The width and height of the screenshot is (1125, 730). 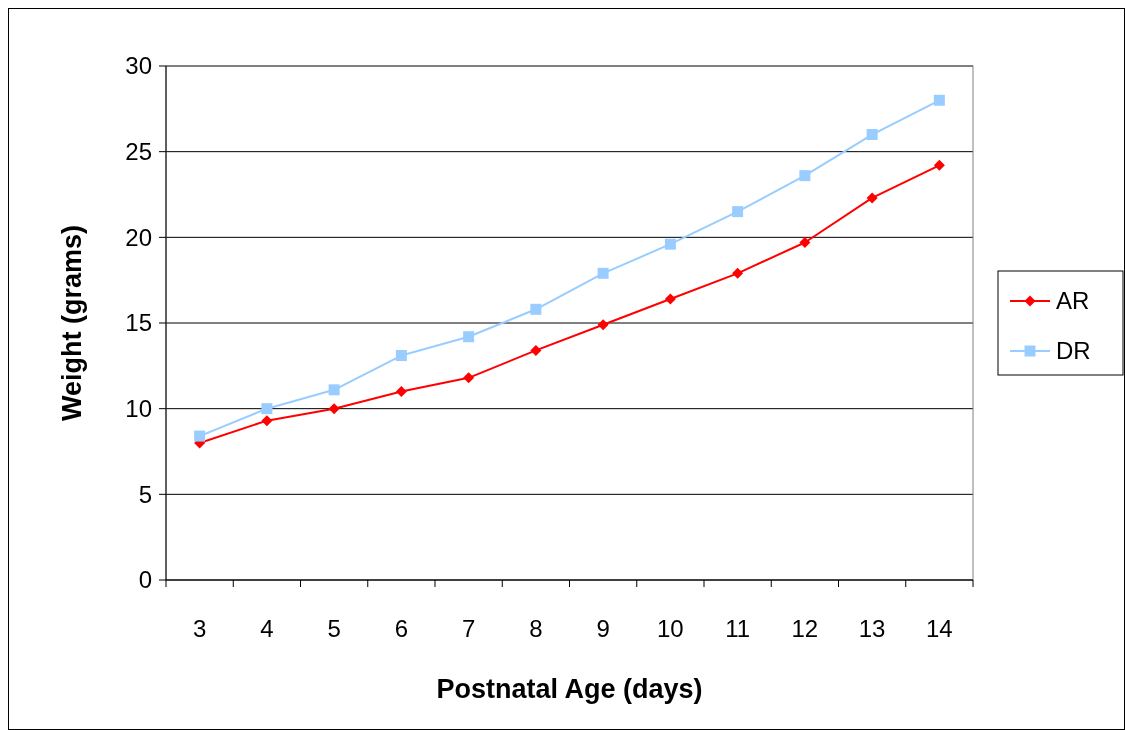 I want to click on x-tick-label: 13, so click(x=872, y=628).